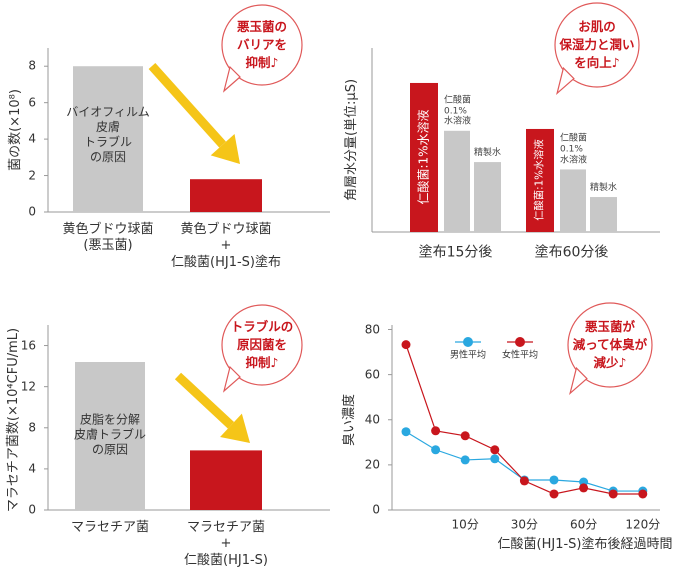 The height and width of the screenshot is (568, 674). I want to click on callout-text: トラブルの 原因菌を 抑制♪, so click(262, 344).